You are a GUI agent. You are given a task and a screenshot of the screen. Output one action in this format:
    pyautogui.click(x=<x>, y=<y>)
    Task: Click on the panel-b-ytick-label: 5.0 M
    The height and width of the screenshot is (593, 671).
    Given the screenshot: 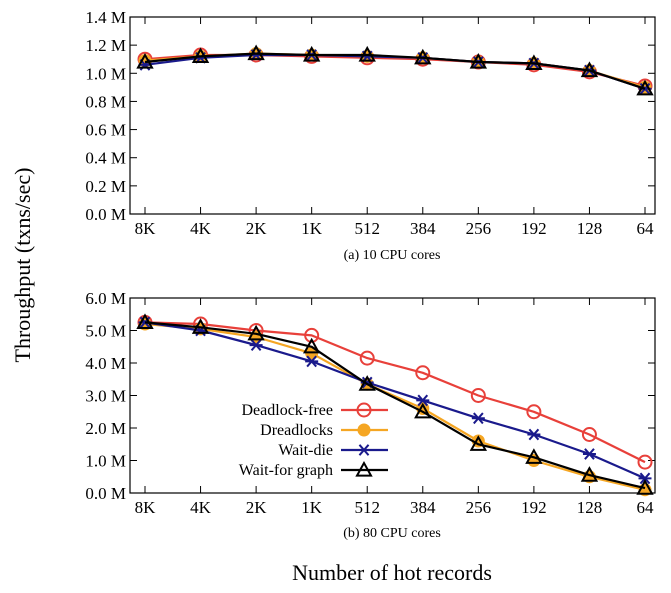 What is the action you would take?
    pyautogui.click(x=105, y=331)
    